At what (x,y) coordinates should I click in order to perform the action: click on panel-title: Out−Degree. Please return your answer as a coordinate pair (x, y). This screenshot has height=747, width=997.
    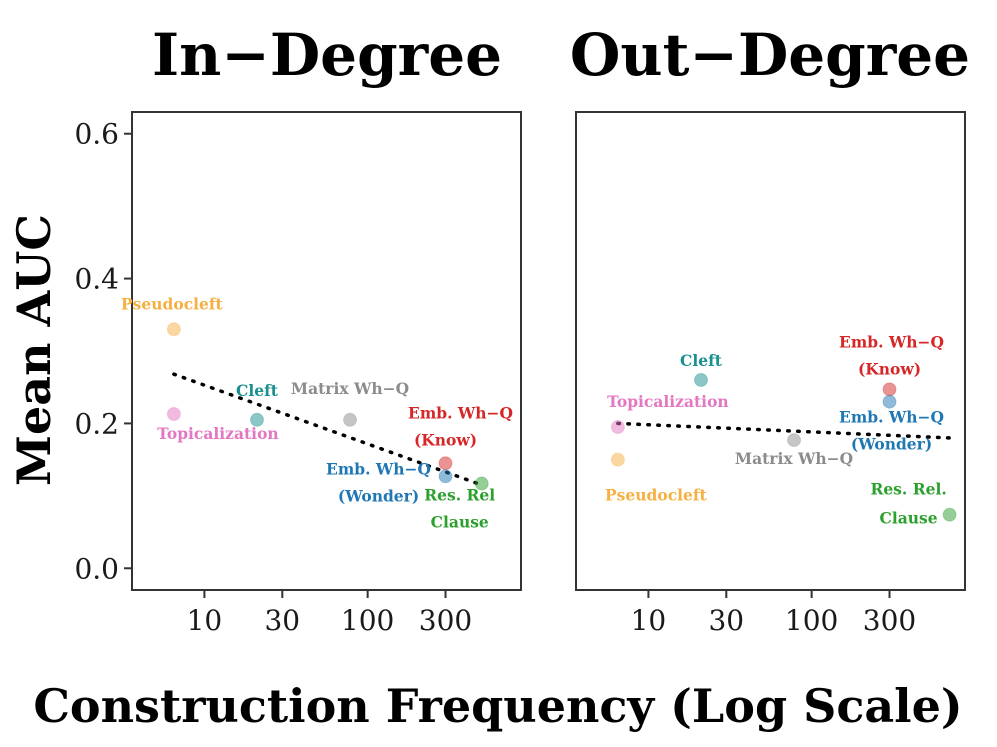
    Looking at the image, I should click on (770, 55).